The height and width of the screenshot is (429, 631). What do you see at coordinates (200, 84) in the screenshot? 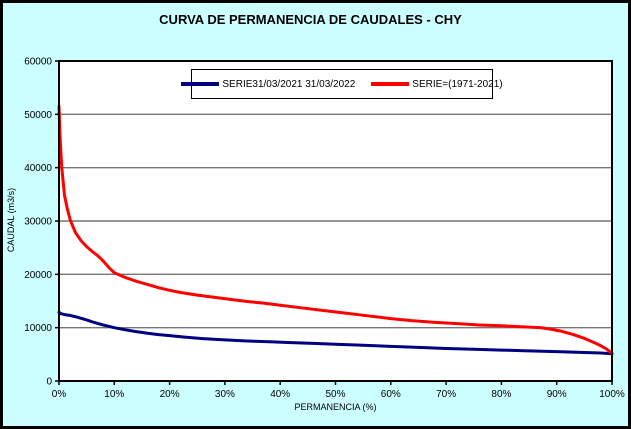
I see `navy-line-swatch` at bounding box center [200, 84].